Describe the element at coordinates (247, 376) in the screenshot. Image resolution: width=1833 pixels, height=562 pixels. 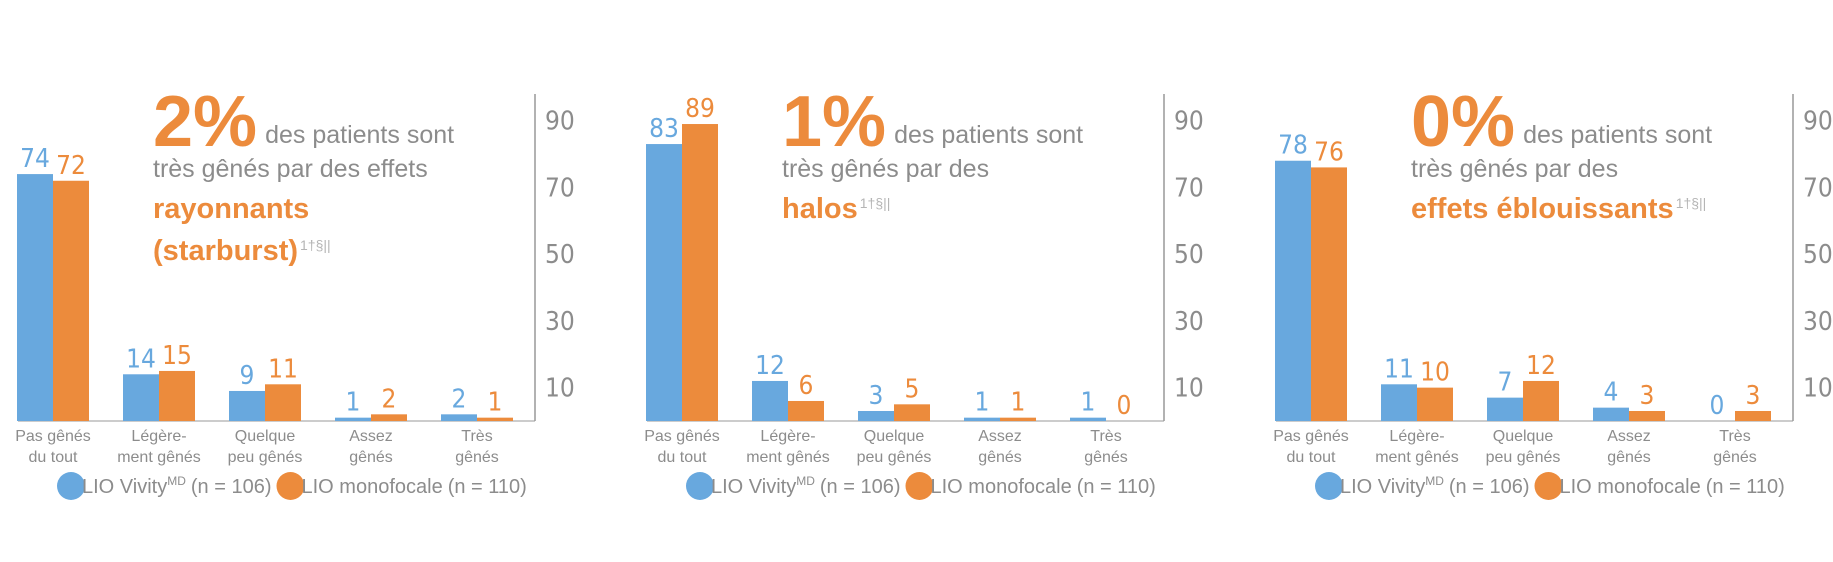
I see `value-label: 9` at that location.